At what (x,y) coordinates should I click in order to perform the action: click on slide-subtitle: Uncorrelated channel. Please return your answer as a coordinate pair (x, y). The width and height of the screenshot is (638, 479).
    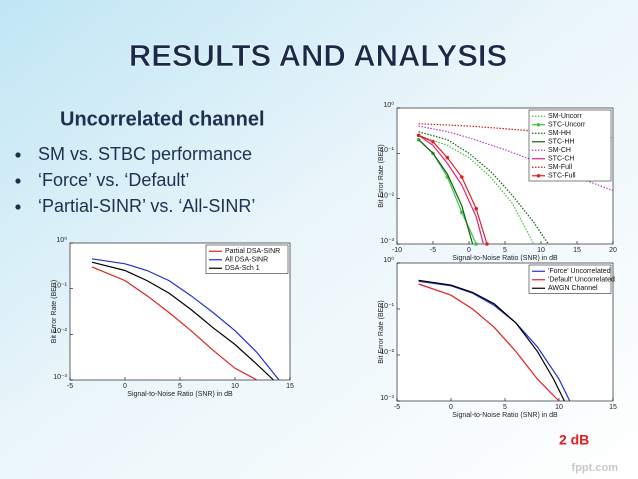
    Looking at the image, I should click on (162, 119).